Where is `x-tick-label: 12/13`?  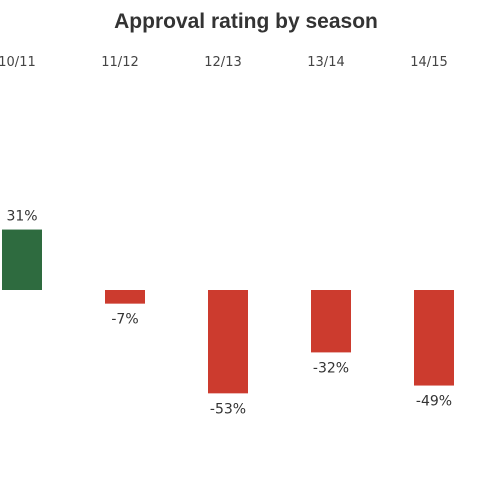
x-tick-label: 12/13 is located at coordinates (222, 62).